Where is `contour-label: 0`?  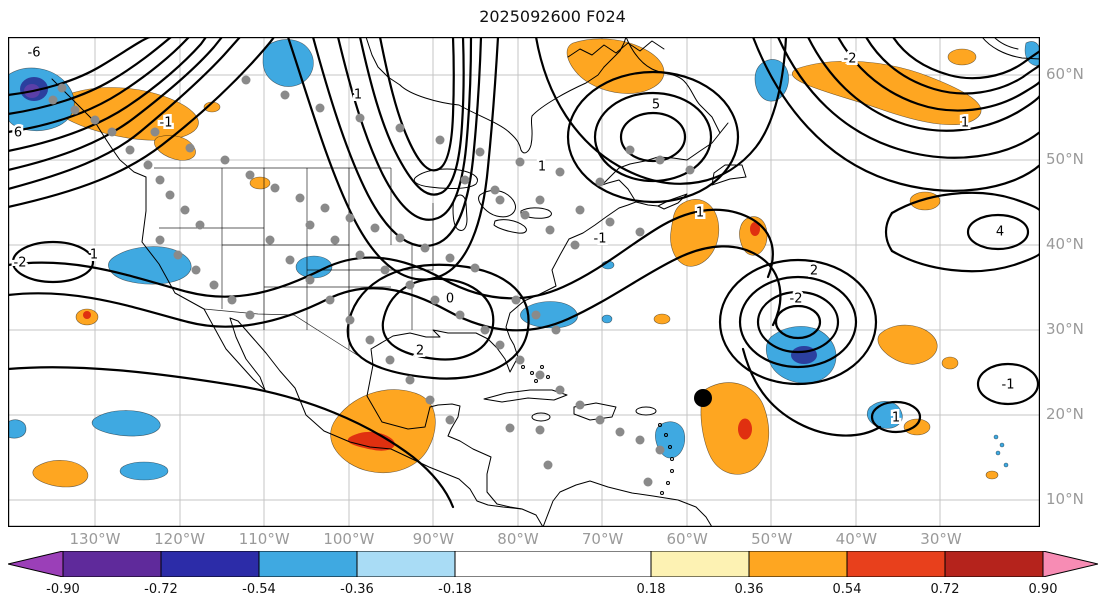 contour-label: 0 is located at coordinates (450, 299).